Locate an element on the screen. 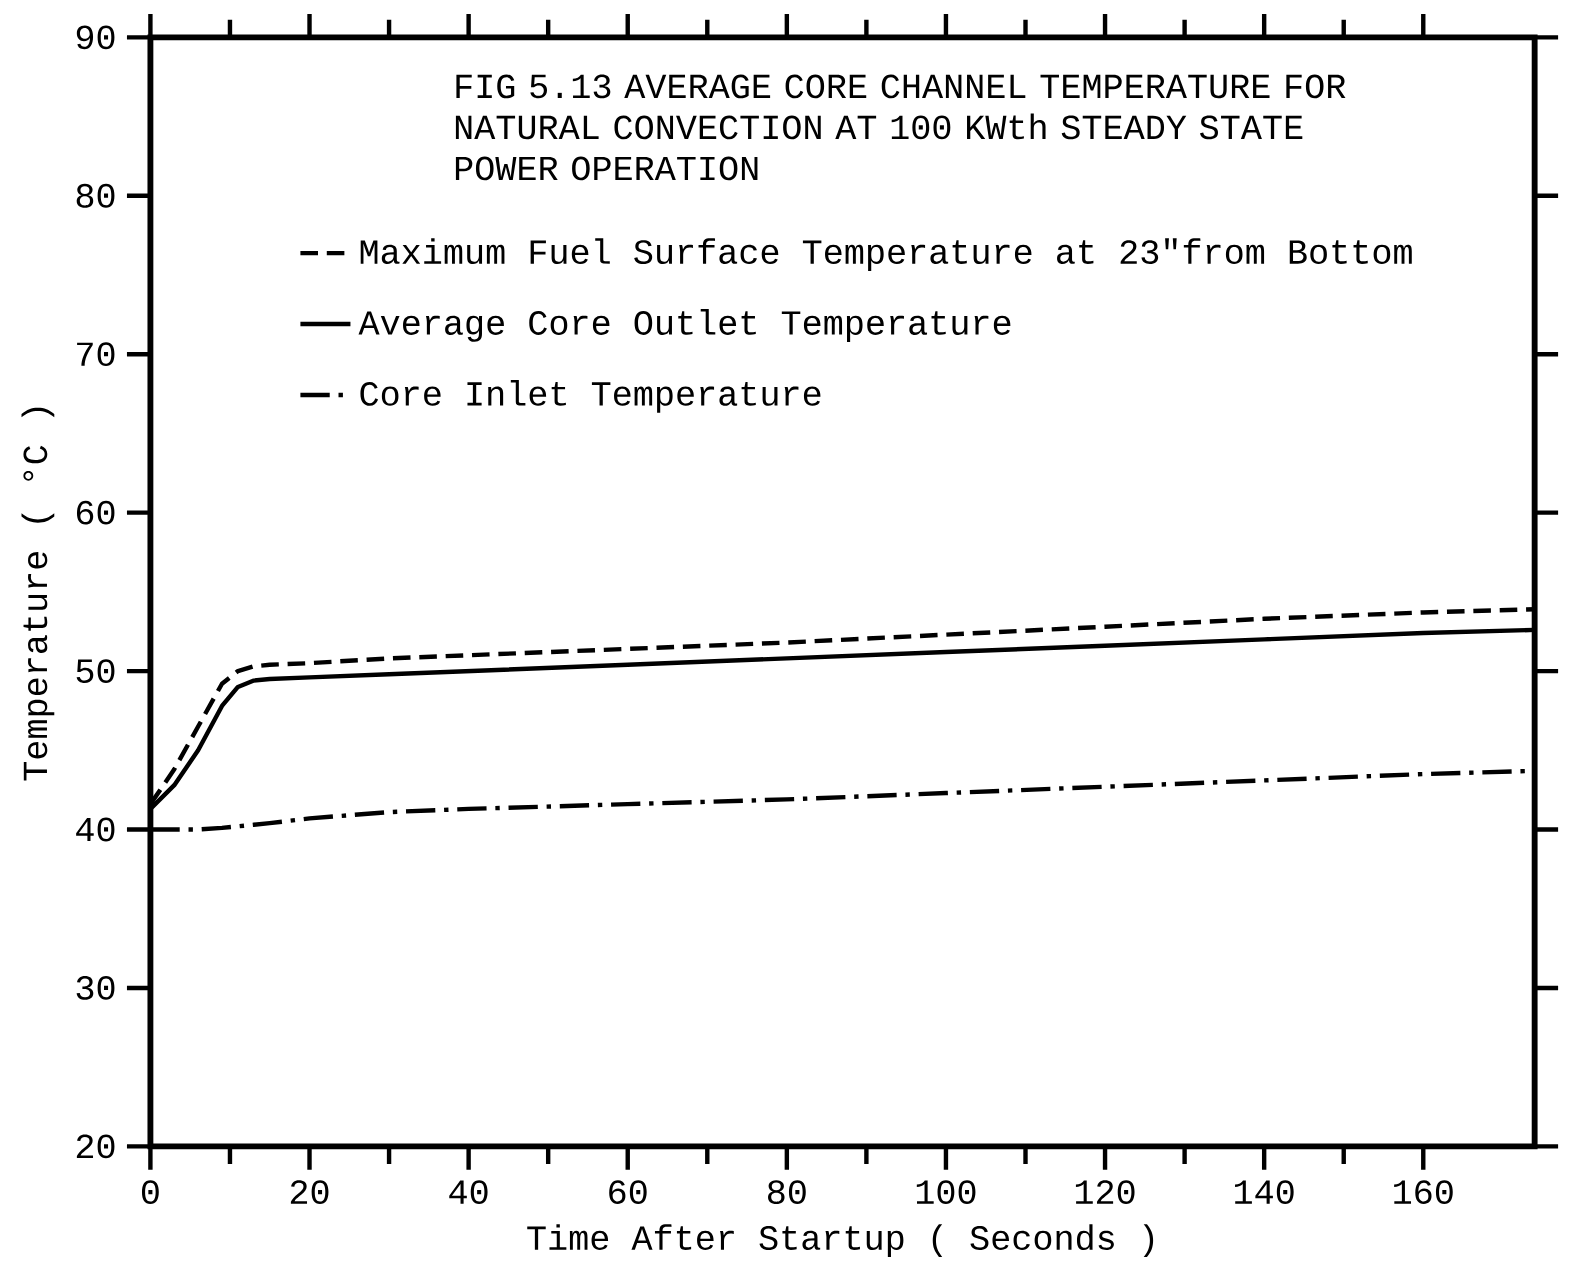 The height and width of the screenshot is (1278, 1572). x-axis-title: Time After Startup ( Seconds ) is located at coordinates (840, 1240).